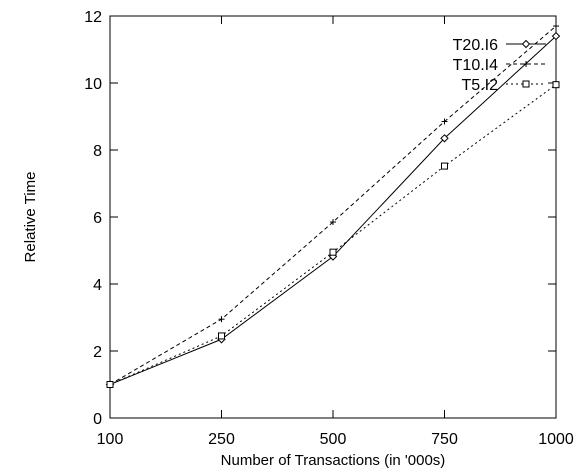 The height and width of the screenshot is (472, 584). What do you see at coordinates (444, 439) in the screenshot?
I see `x-tick-label: 750` at bounding box center [444, 439].